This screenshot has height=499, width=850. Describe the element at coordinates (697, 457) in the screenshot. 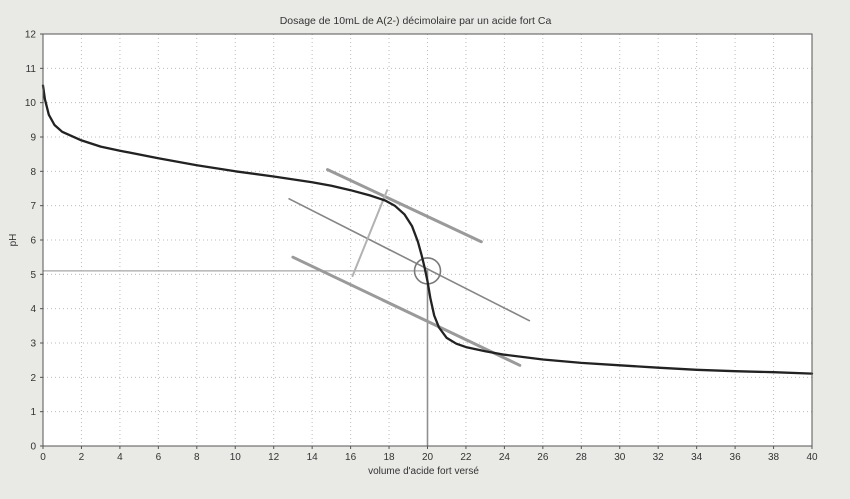

I see `x-tick-label: 34` at that location.